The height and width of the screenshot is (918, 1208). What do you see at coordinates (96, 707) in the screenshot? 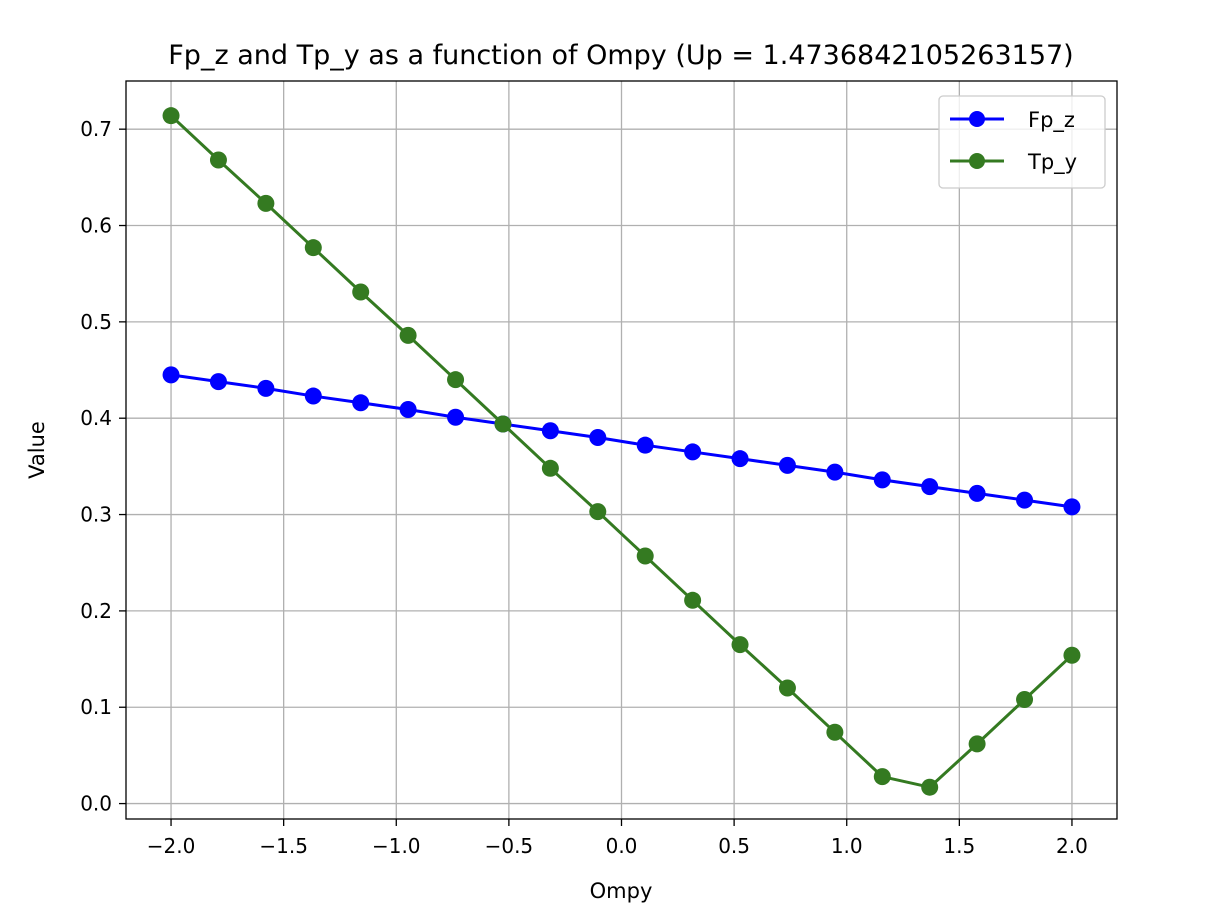
I see `y-tick-label: 0.1` at bounding box center [96, 707].